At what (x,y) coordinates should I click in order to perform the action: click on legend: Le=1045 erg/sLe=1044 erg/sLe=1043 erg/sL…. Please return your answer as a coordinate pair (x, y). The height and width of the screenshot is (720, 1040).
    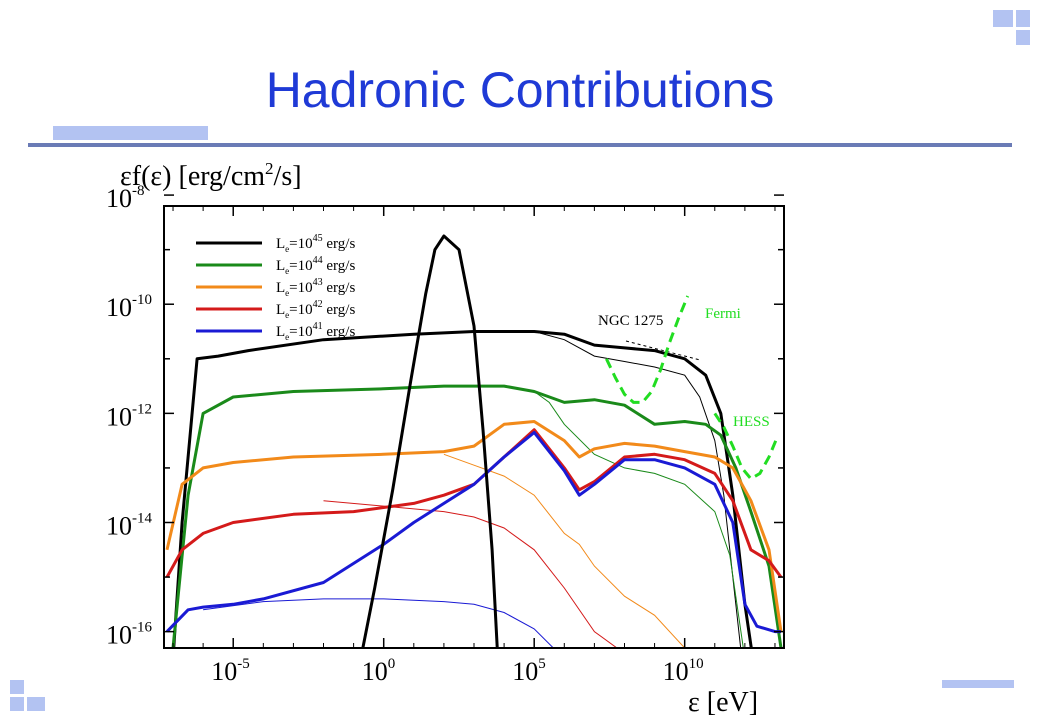
    Looking at the image, I should click on (275, 287).